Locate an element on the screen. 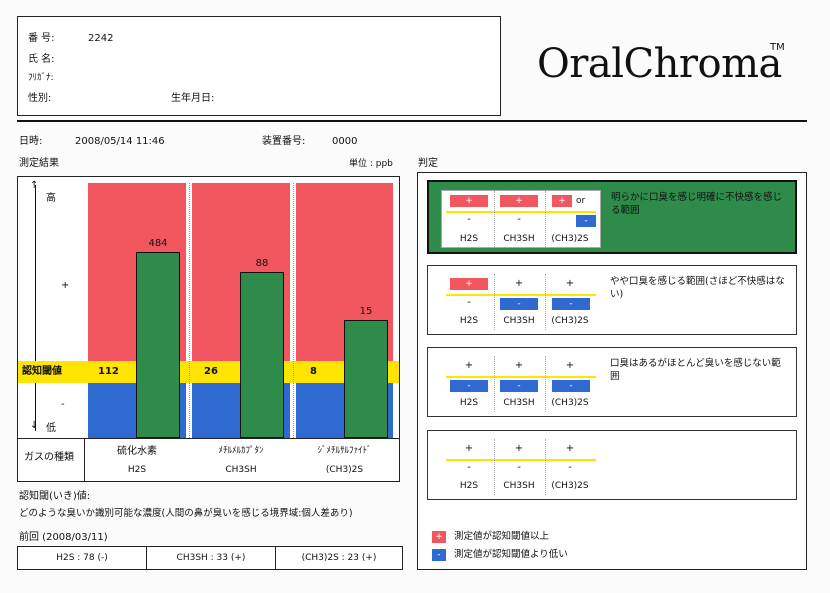 This screenshot has width=830, height=593. axis-minus: - is located at coordinates (63, 404).